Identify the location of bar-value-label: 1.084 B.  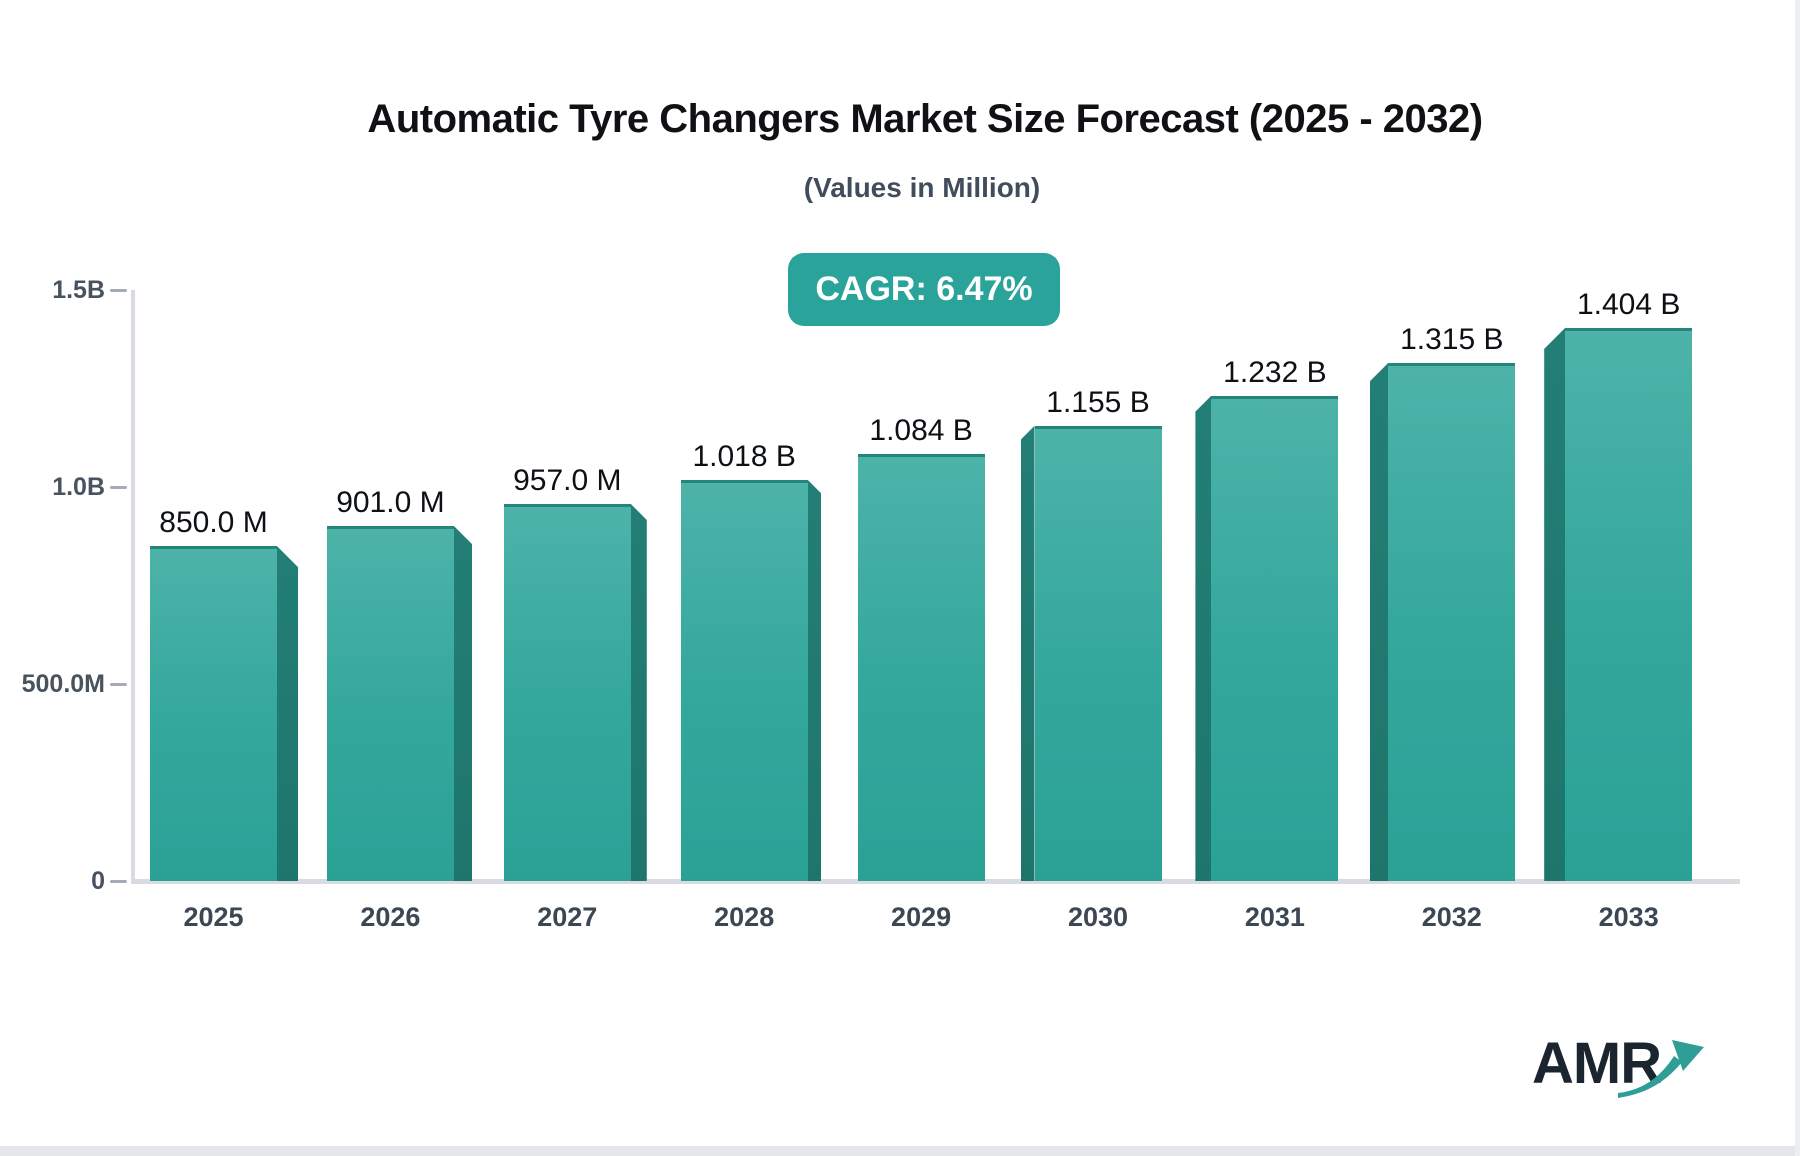
(921, 430).